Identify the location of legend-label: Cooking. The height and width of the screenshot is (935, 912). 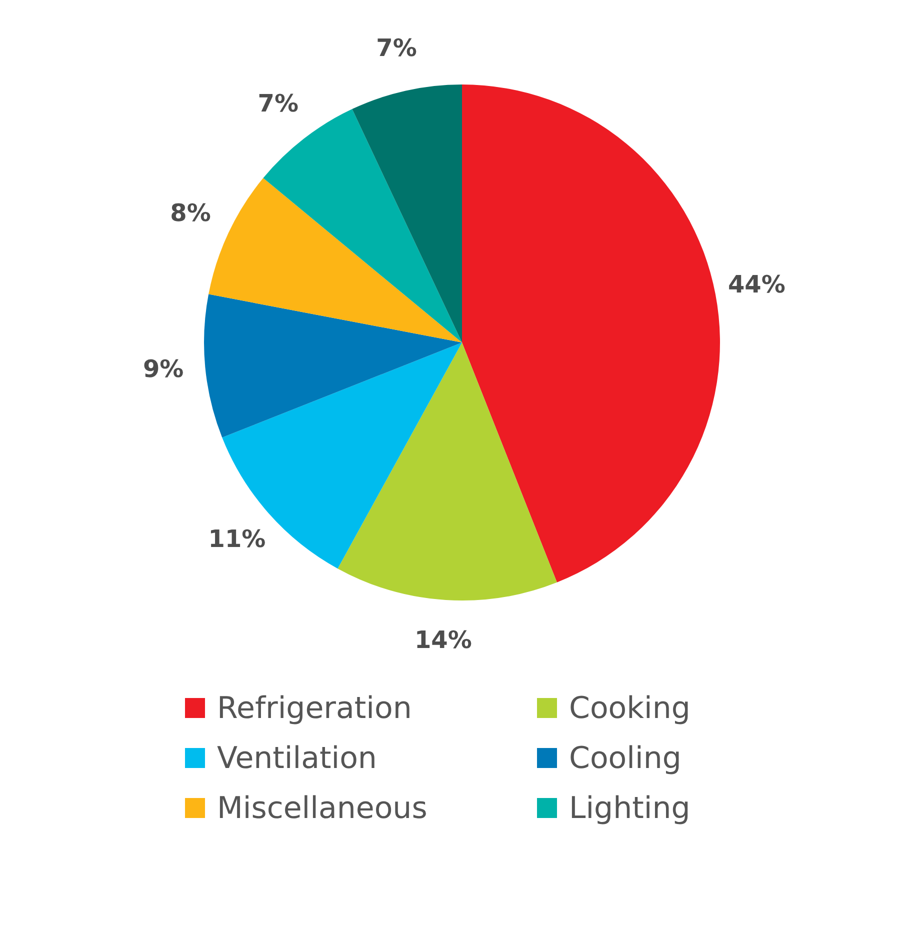
(629, 708).